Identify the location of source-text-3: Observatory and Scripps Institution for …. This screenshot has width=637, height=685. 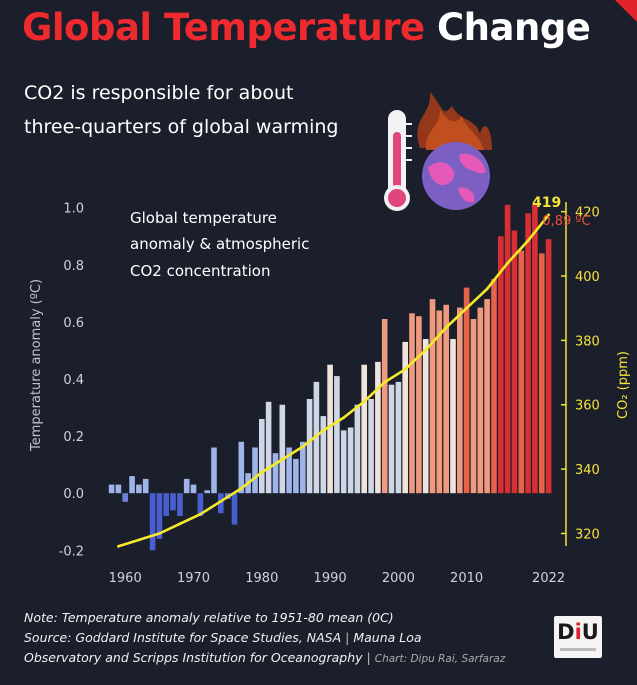
(193, 657).